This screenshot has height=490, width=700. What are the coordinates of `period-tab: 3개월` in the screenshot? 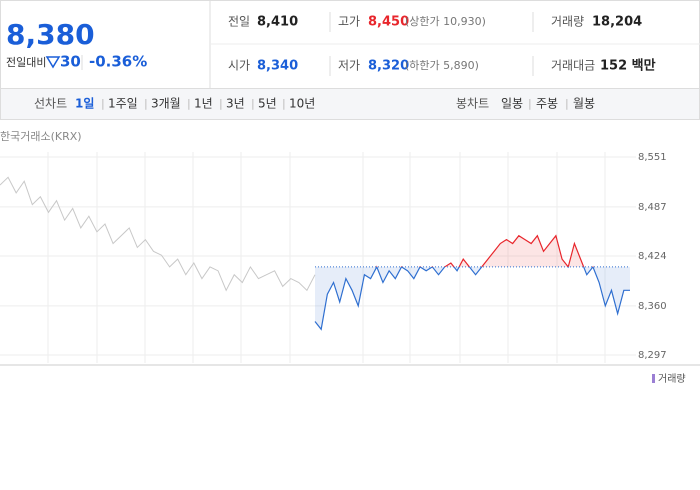 It's located at (166, 104).